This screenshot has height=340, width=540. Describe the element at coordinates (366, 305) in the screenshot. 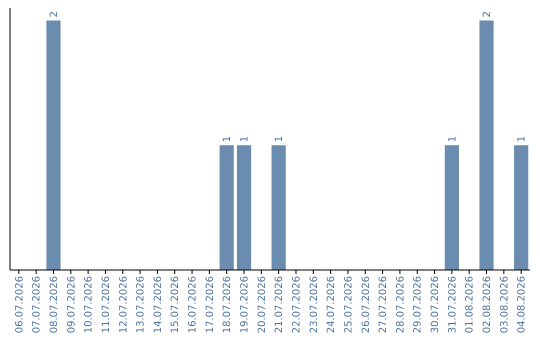

I see `x-tick-label: 26.07.2026` at that location.